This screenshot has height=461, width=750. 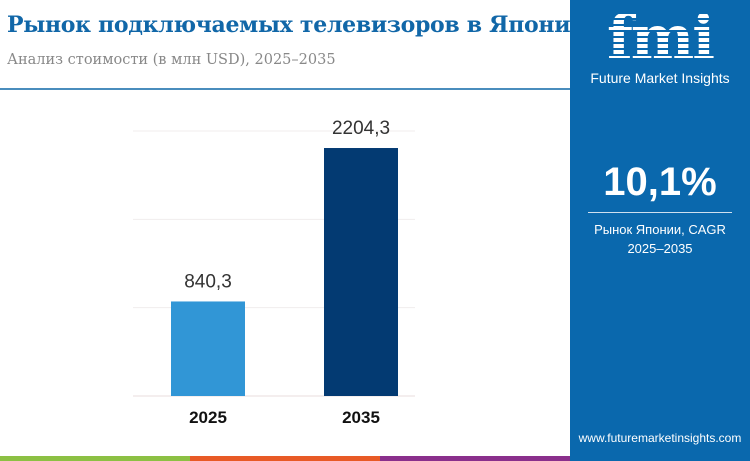 What do you see at coordinates (660, 38) in the screenshot?
I see `logo-mark: fmi` at bounding box center [660, 38].